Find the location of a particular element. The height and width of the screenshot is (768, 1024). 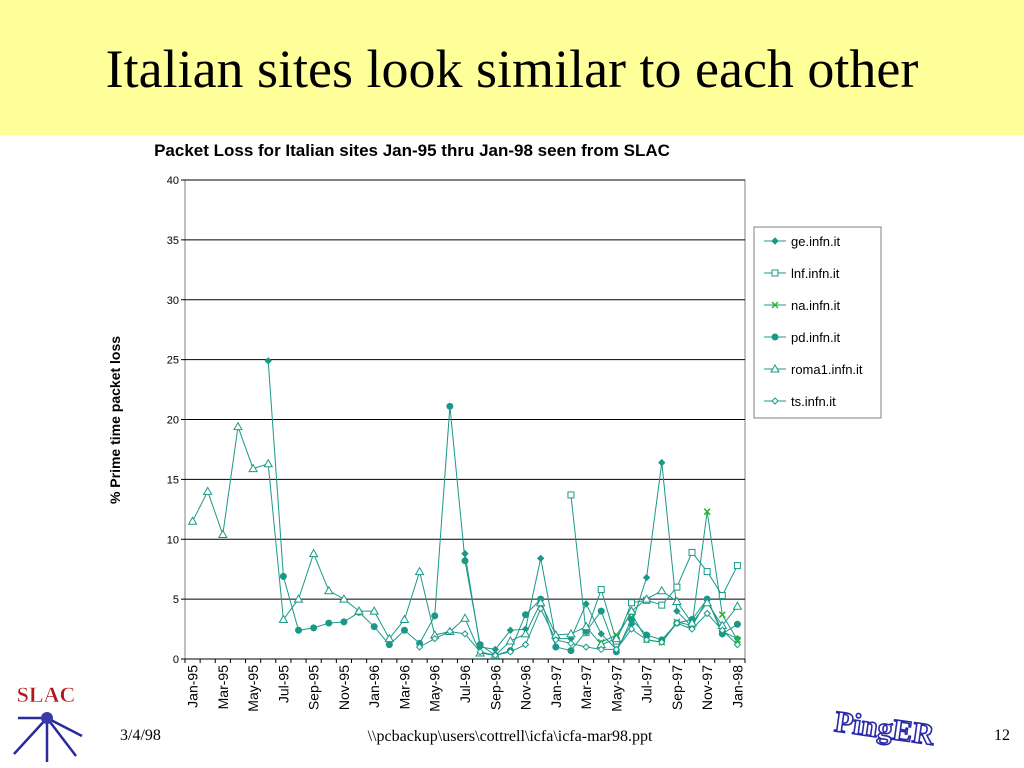

y-axis-label: % Prime time packet loss is located at coordinates (115, 420).